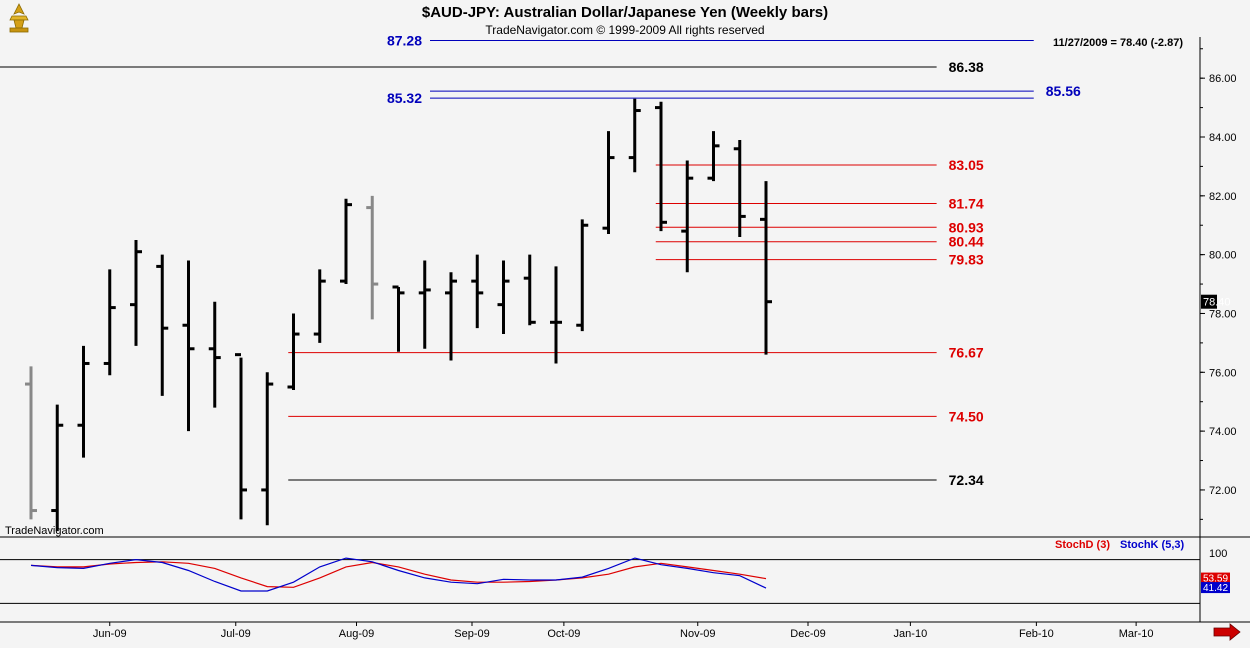  I want to click on price-tick-label: 76.00, so click(1223, 373).